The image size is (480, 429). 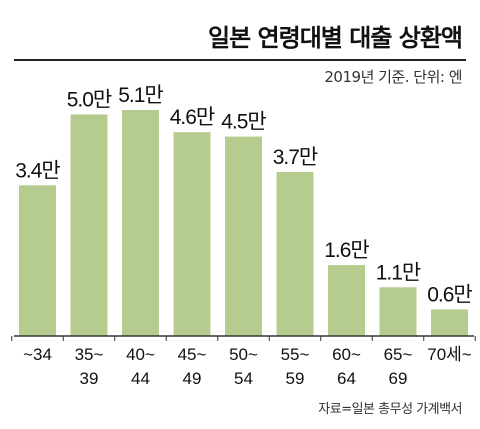 What do you see at coordinates (140, 95) in the screenshot?
I see `data-label-2: 5.1만` at bounding box center [140, 95].